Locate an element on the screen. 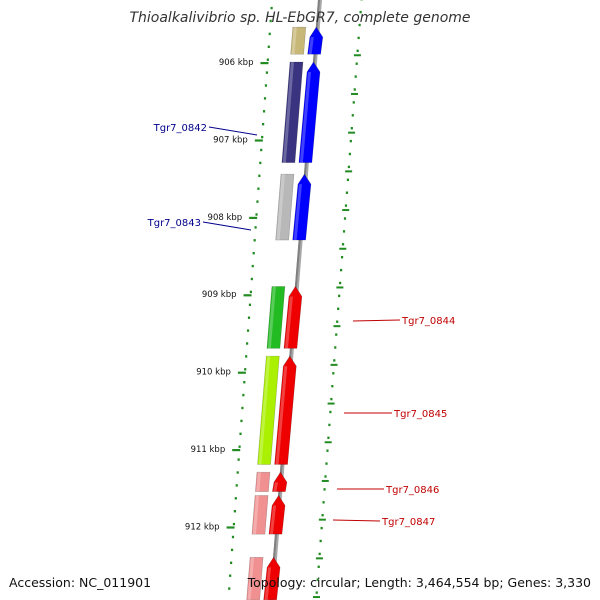 The height and width of the screenshot is (600, 600). gene-tgr7-0843-shade is located at coordinates (297, 212).